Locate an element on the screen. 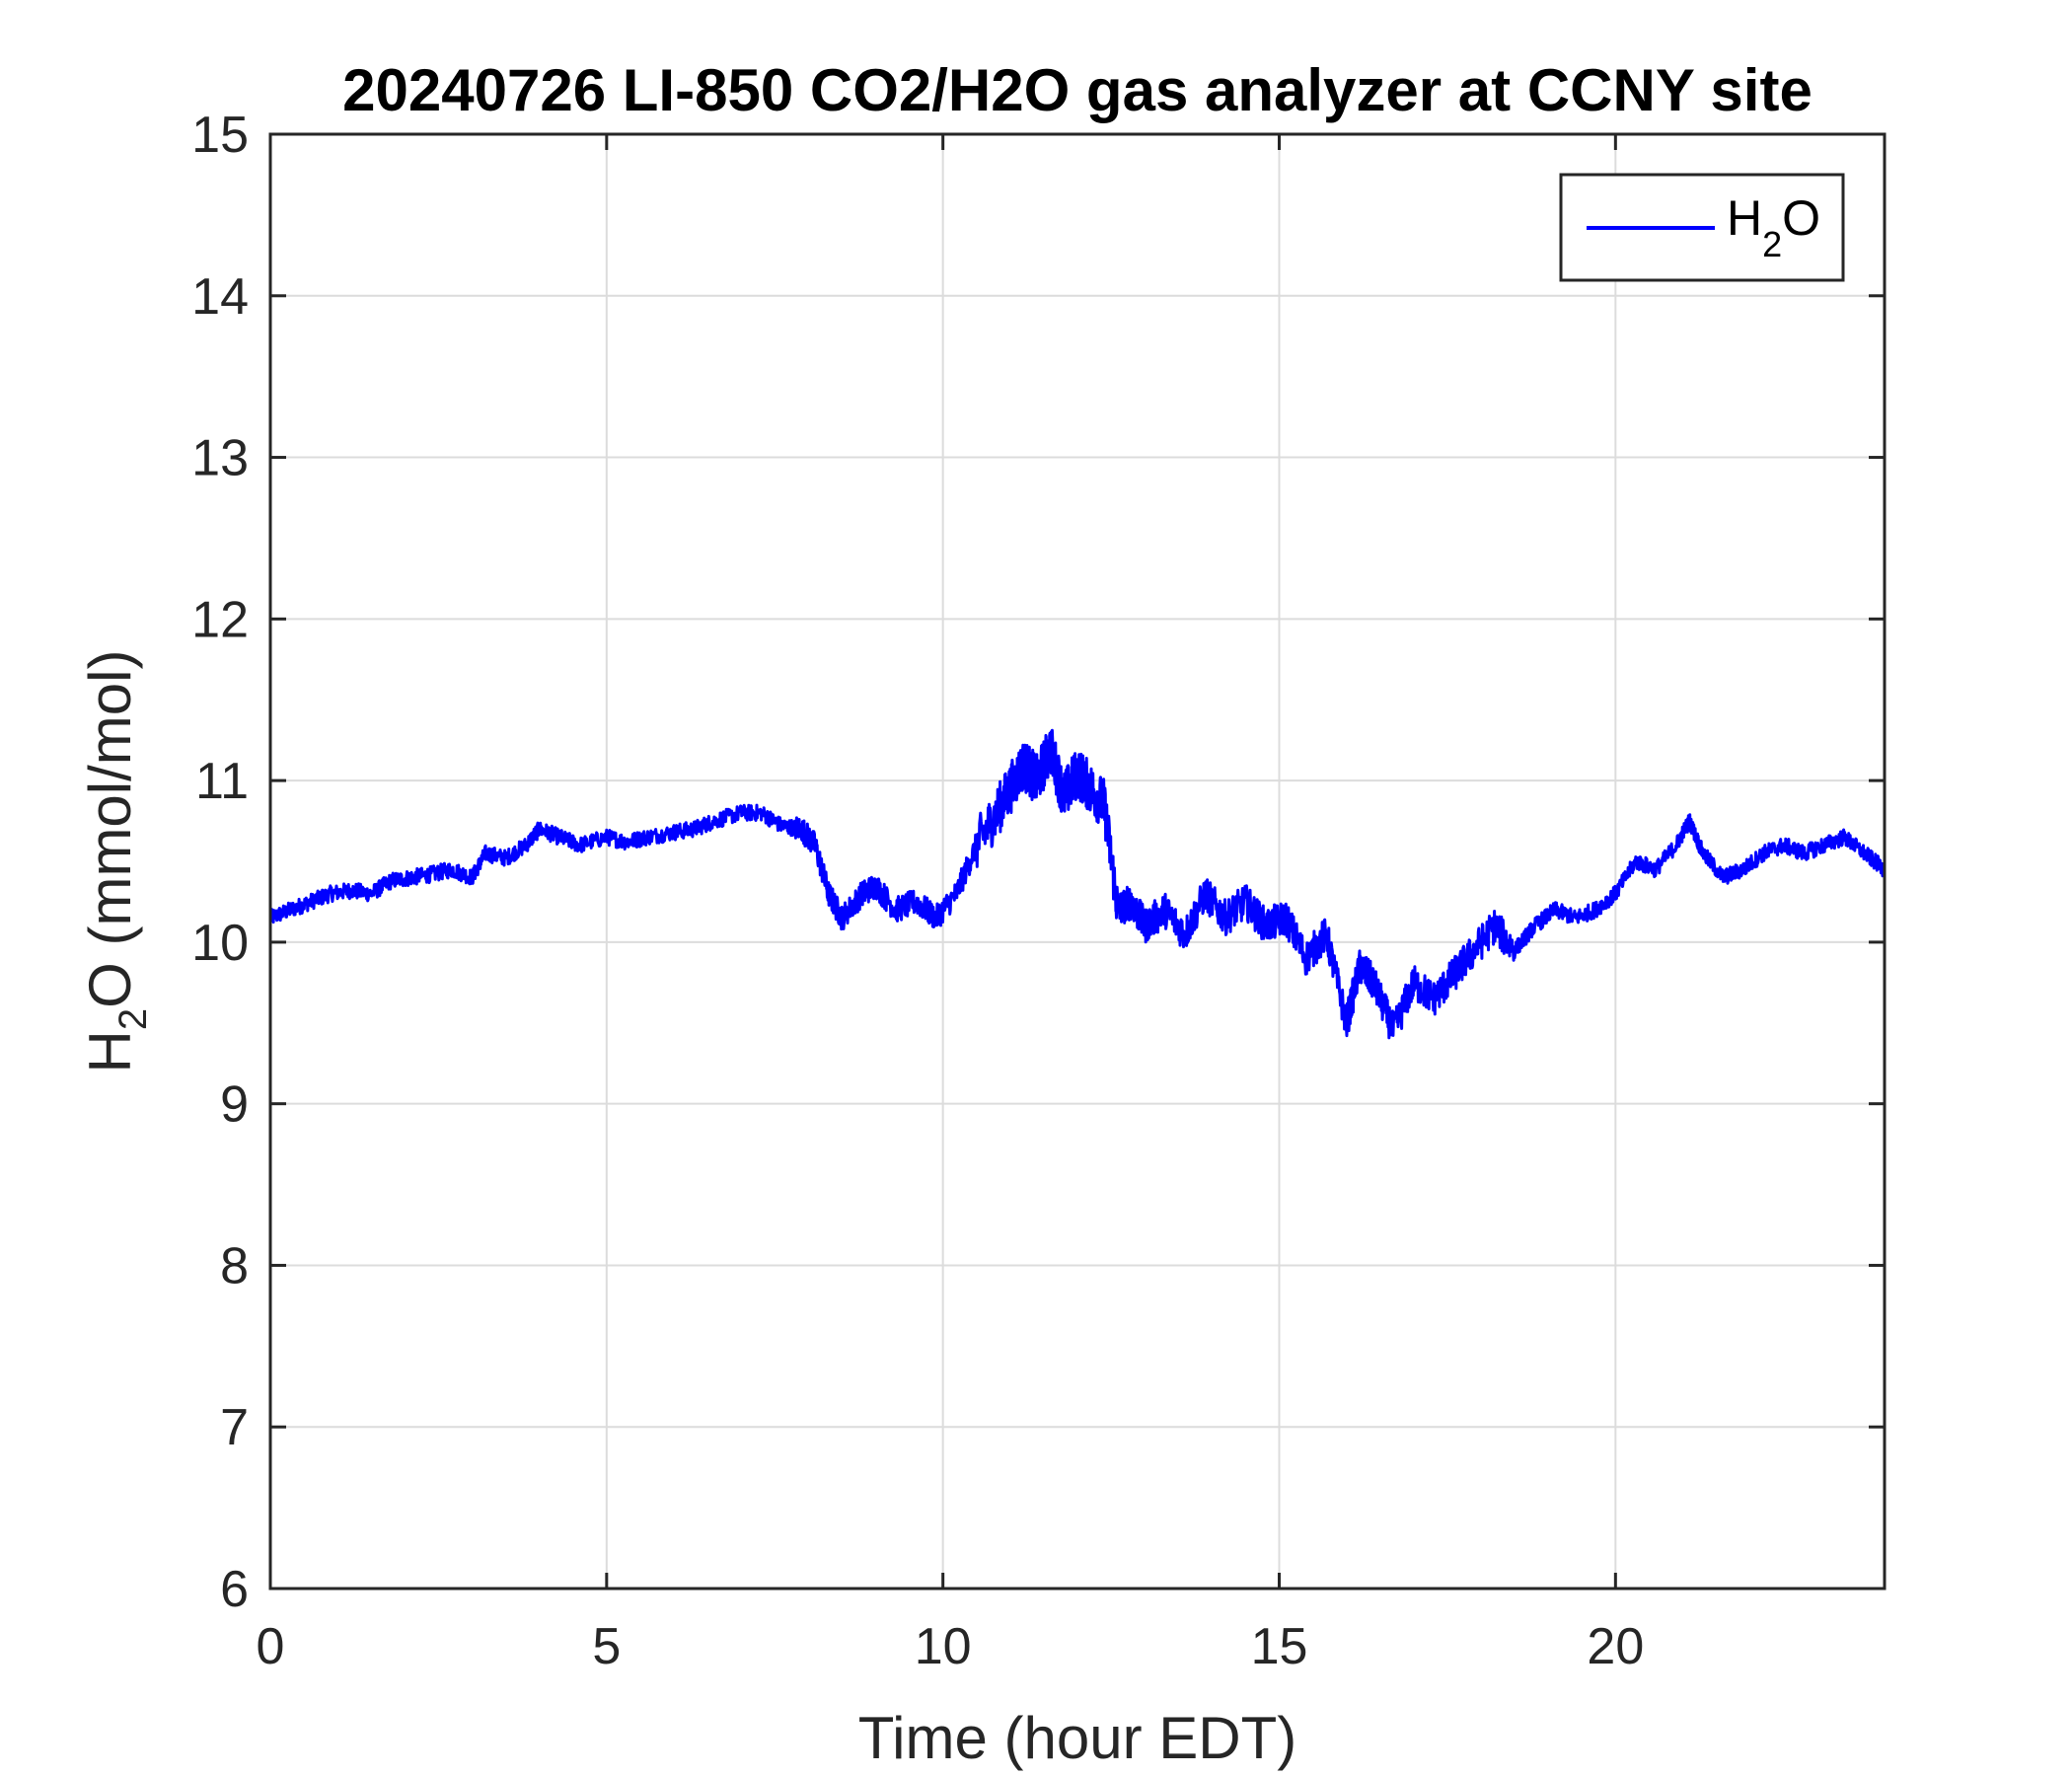  y-axis-label: H2O (mmol/mol) is located at coordinates (116, 862).